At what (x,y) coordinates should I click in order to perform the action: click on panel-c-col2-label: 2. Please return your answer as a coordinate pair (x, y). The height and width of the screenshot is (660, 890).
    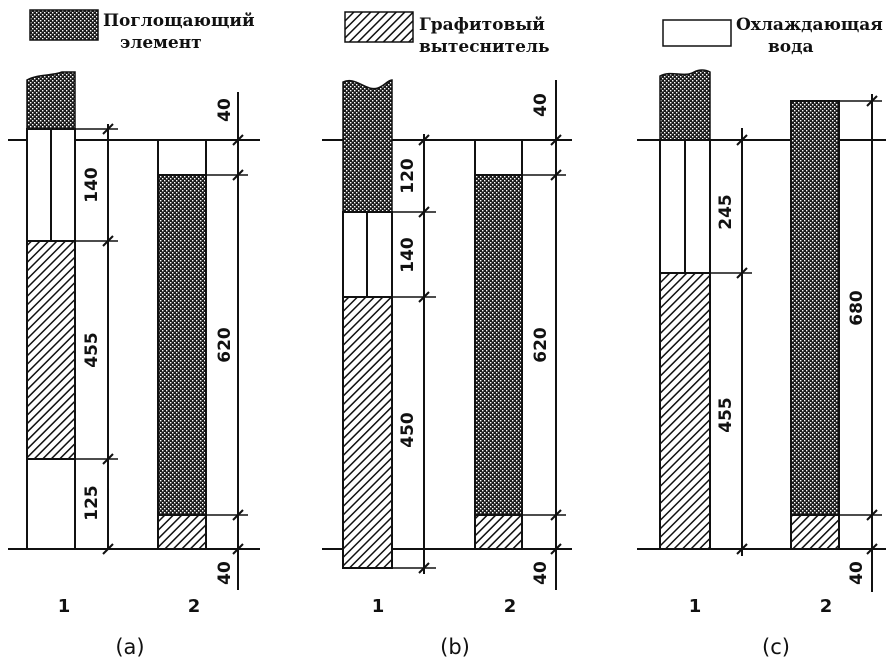
    Looking at the image, I should click on (826, 606).